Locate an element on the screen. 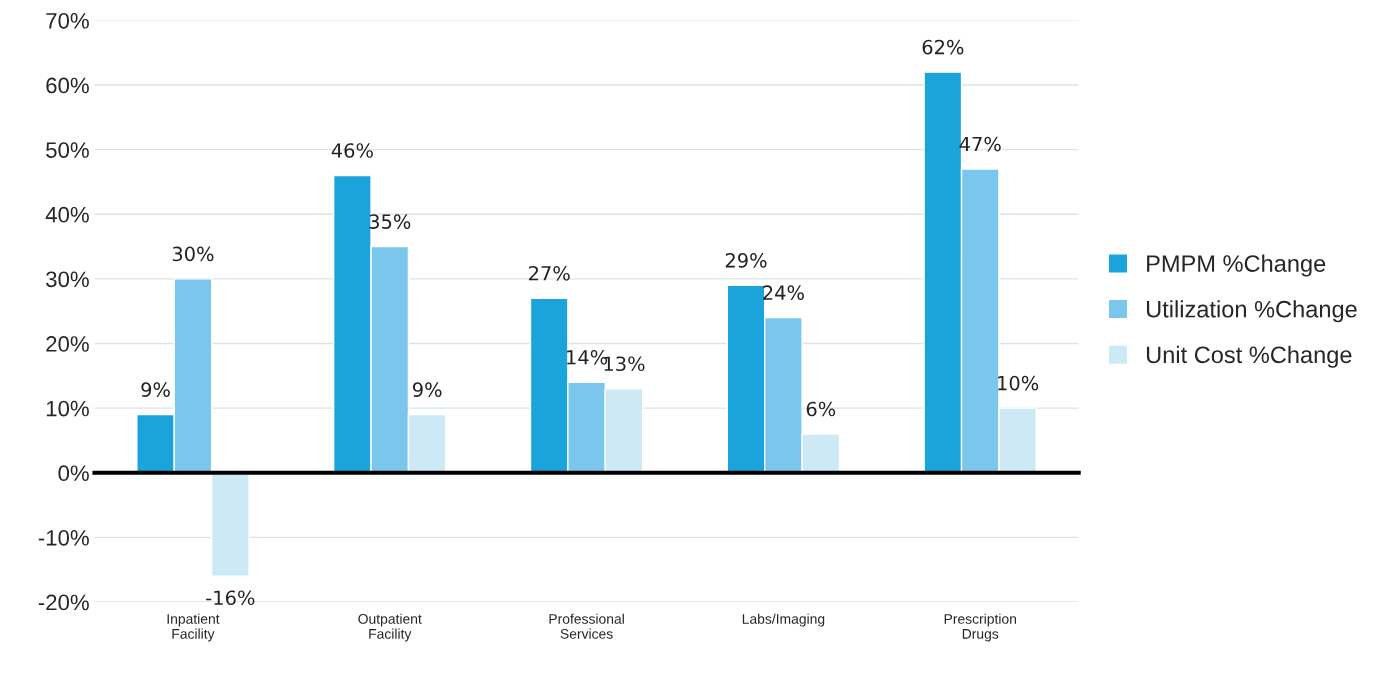  x-tick-label: Inpatient Facility is located at coordinates (193, 627).